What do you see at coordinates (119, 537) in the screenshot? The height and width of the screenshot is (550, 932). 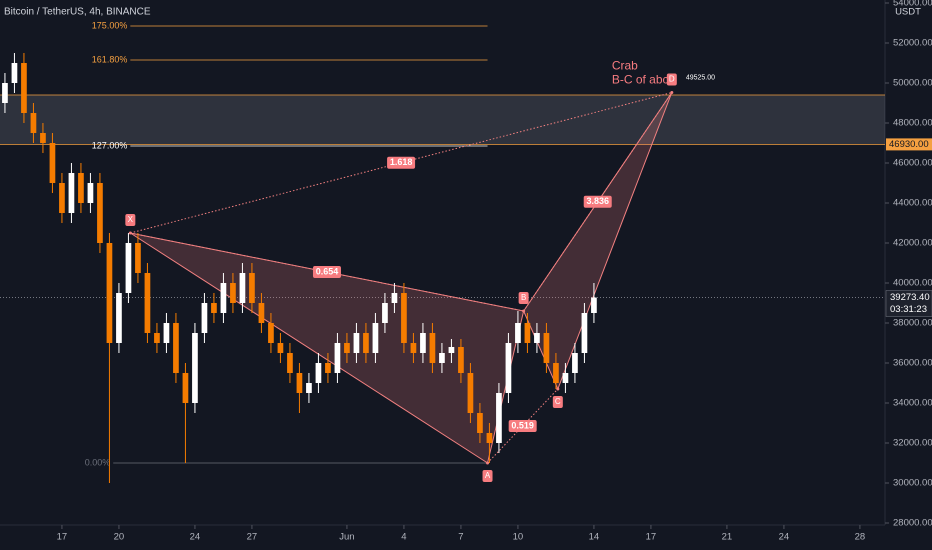 I see `x-tick-label: 20` at bounding box center [119, 537].